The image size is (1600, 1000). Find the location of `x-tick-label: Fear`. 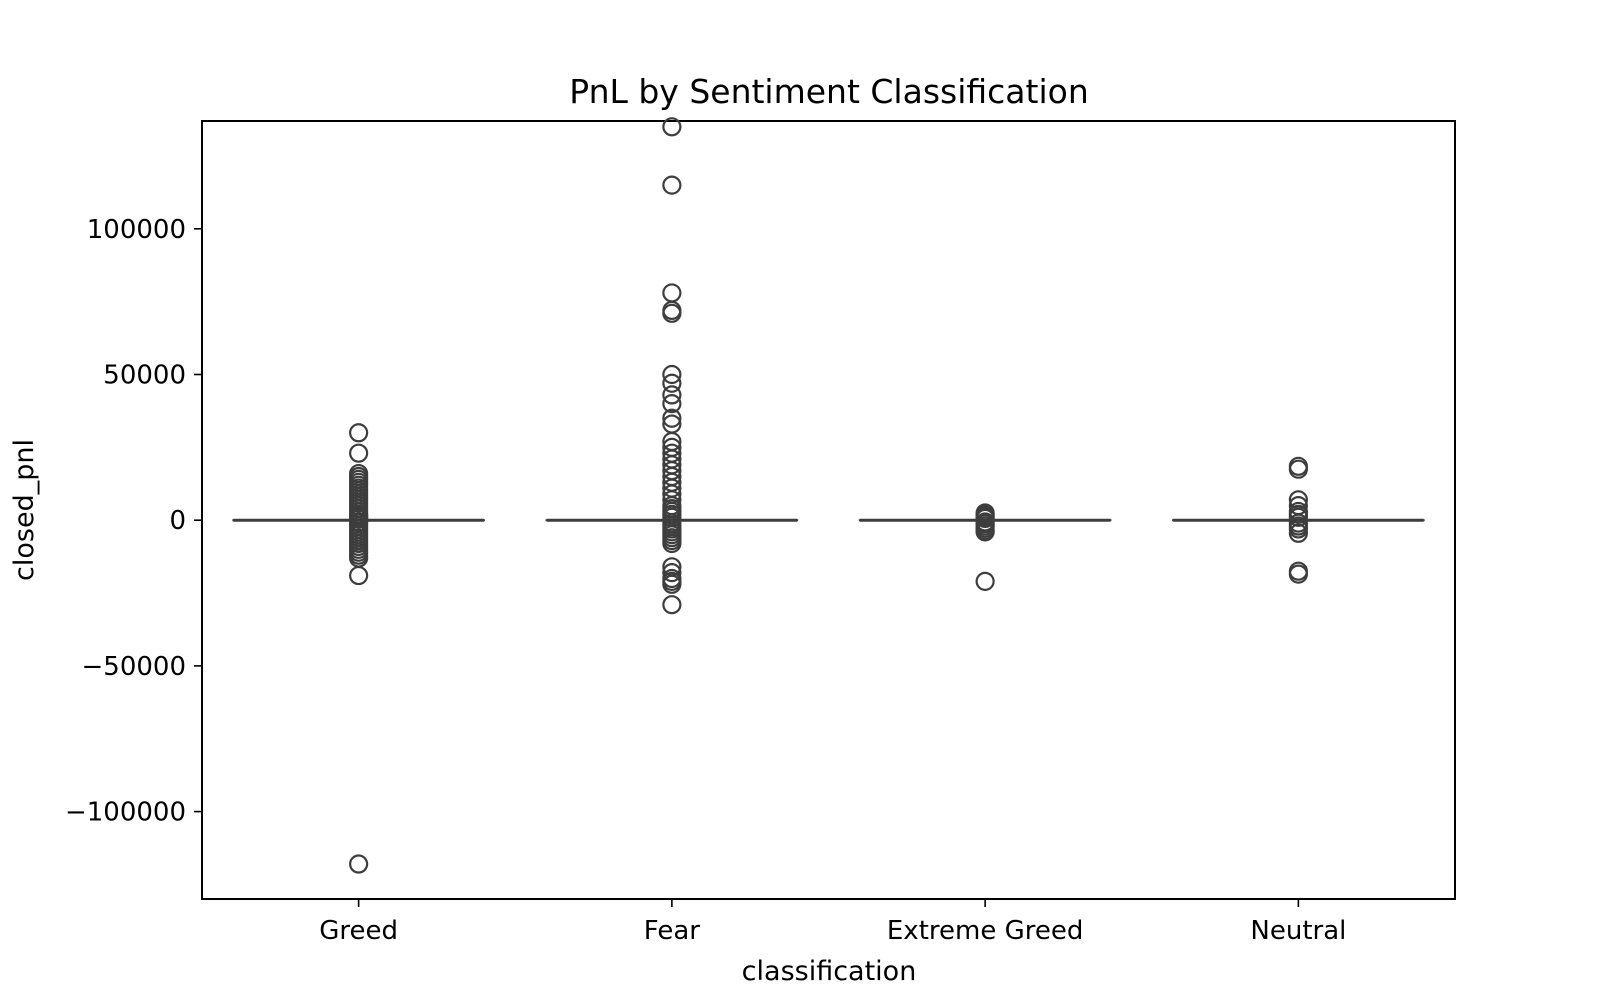

x-tick-label: Fear is located at coordinates (672, 931).